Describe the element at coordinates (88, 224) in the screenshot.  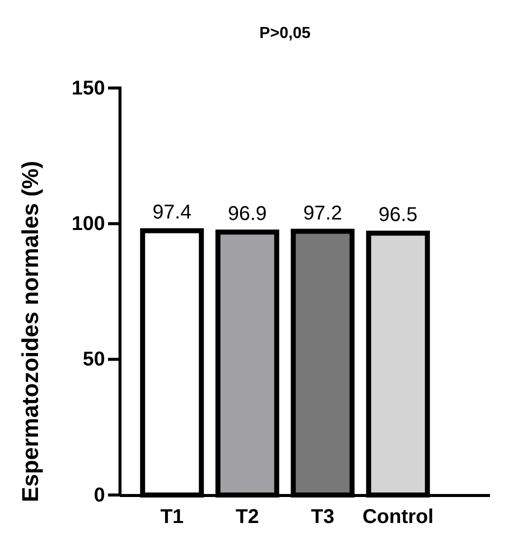
I see `y-tick-label: 100` at that location.